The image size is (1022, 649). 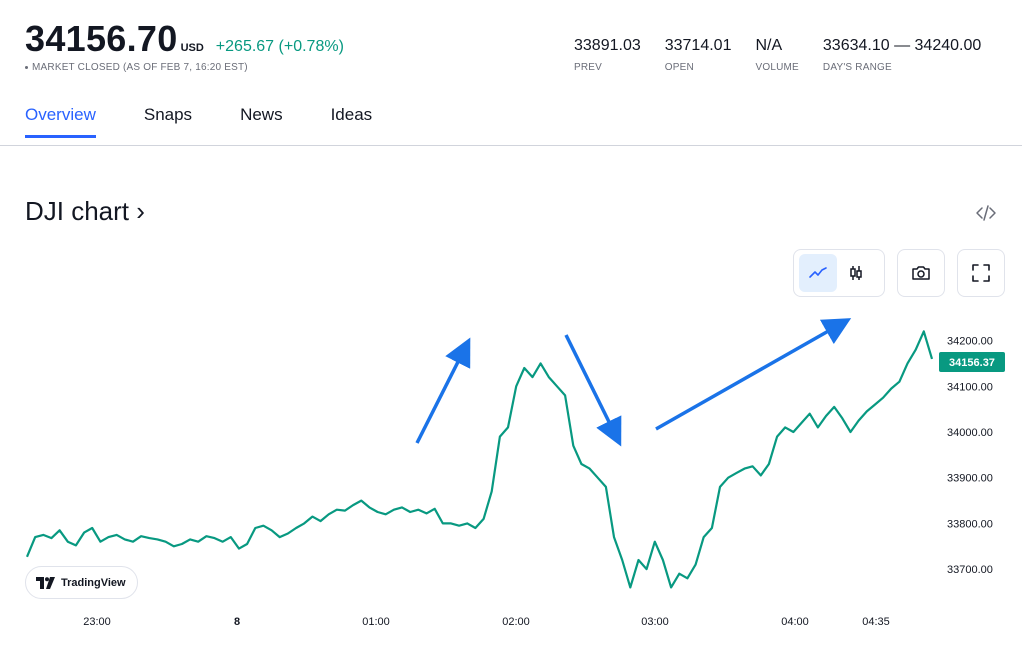 I want to click on stat-days-range: 33634.10 — 34240.00 DAY'S RANGE, so click(x=902, y=55).